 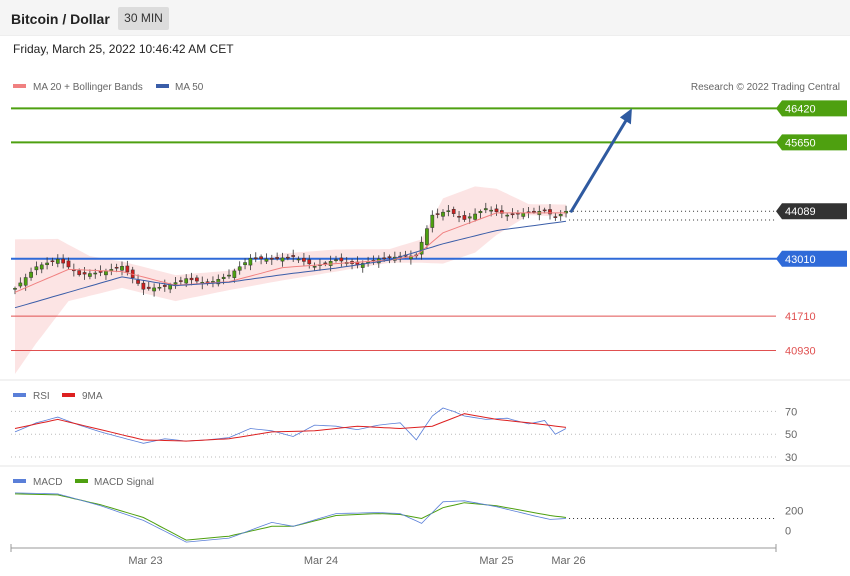 I want to click on legend-rsi: RSI, so click(x=41, y=396).